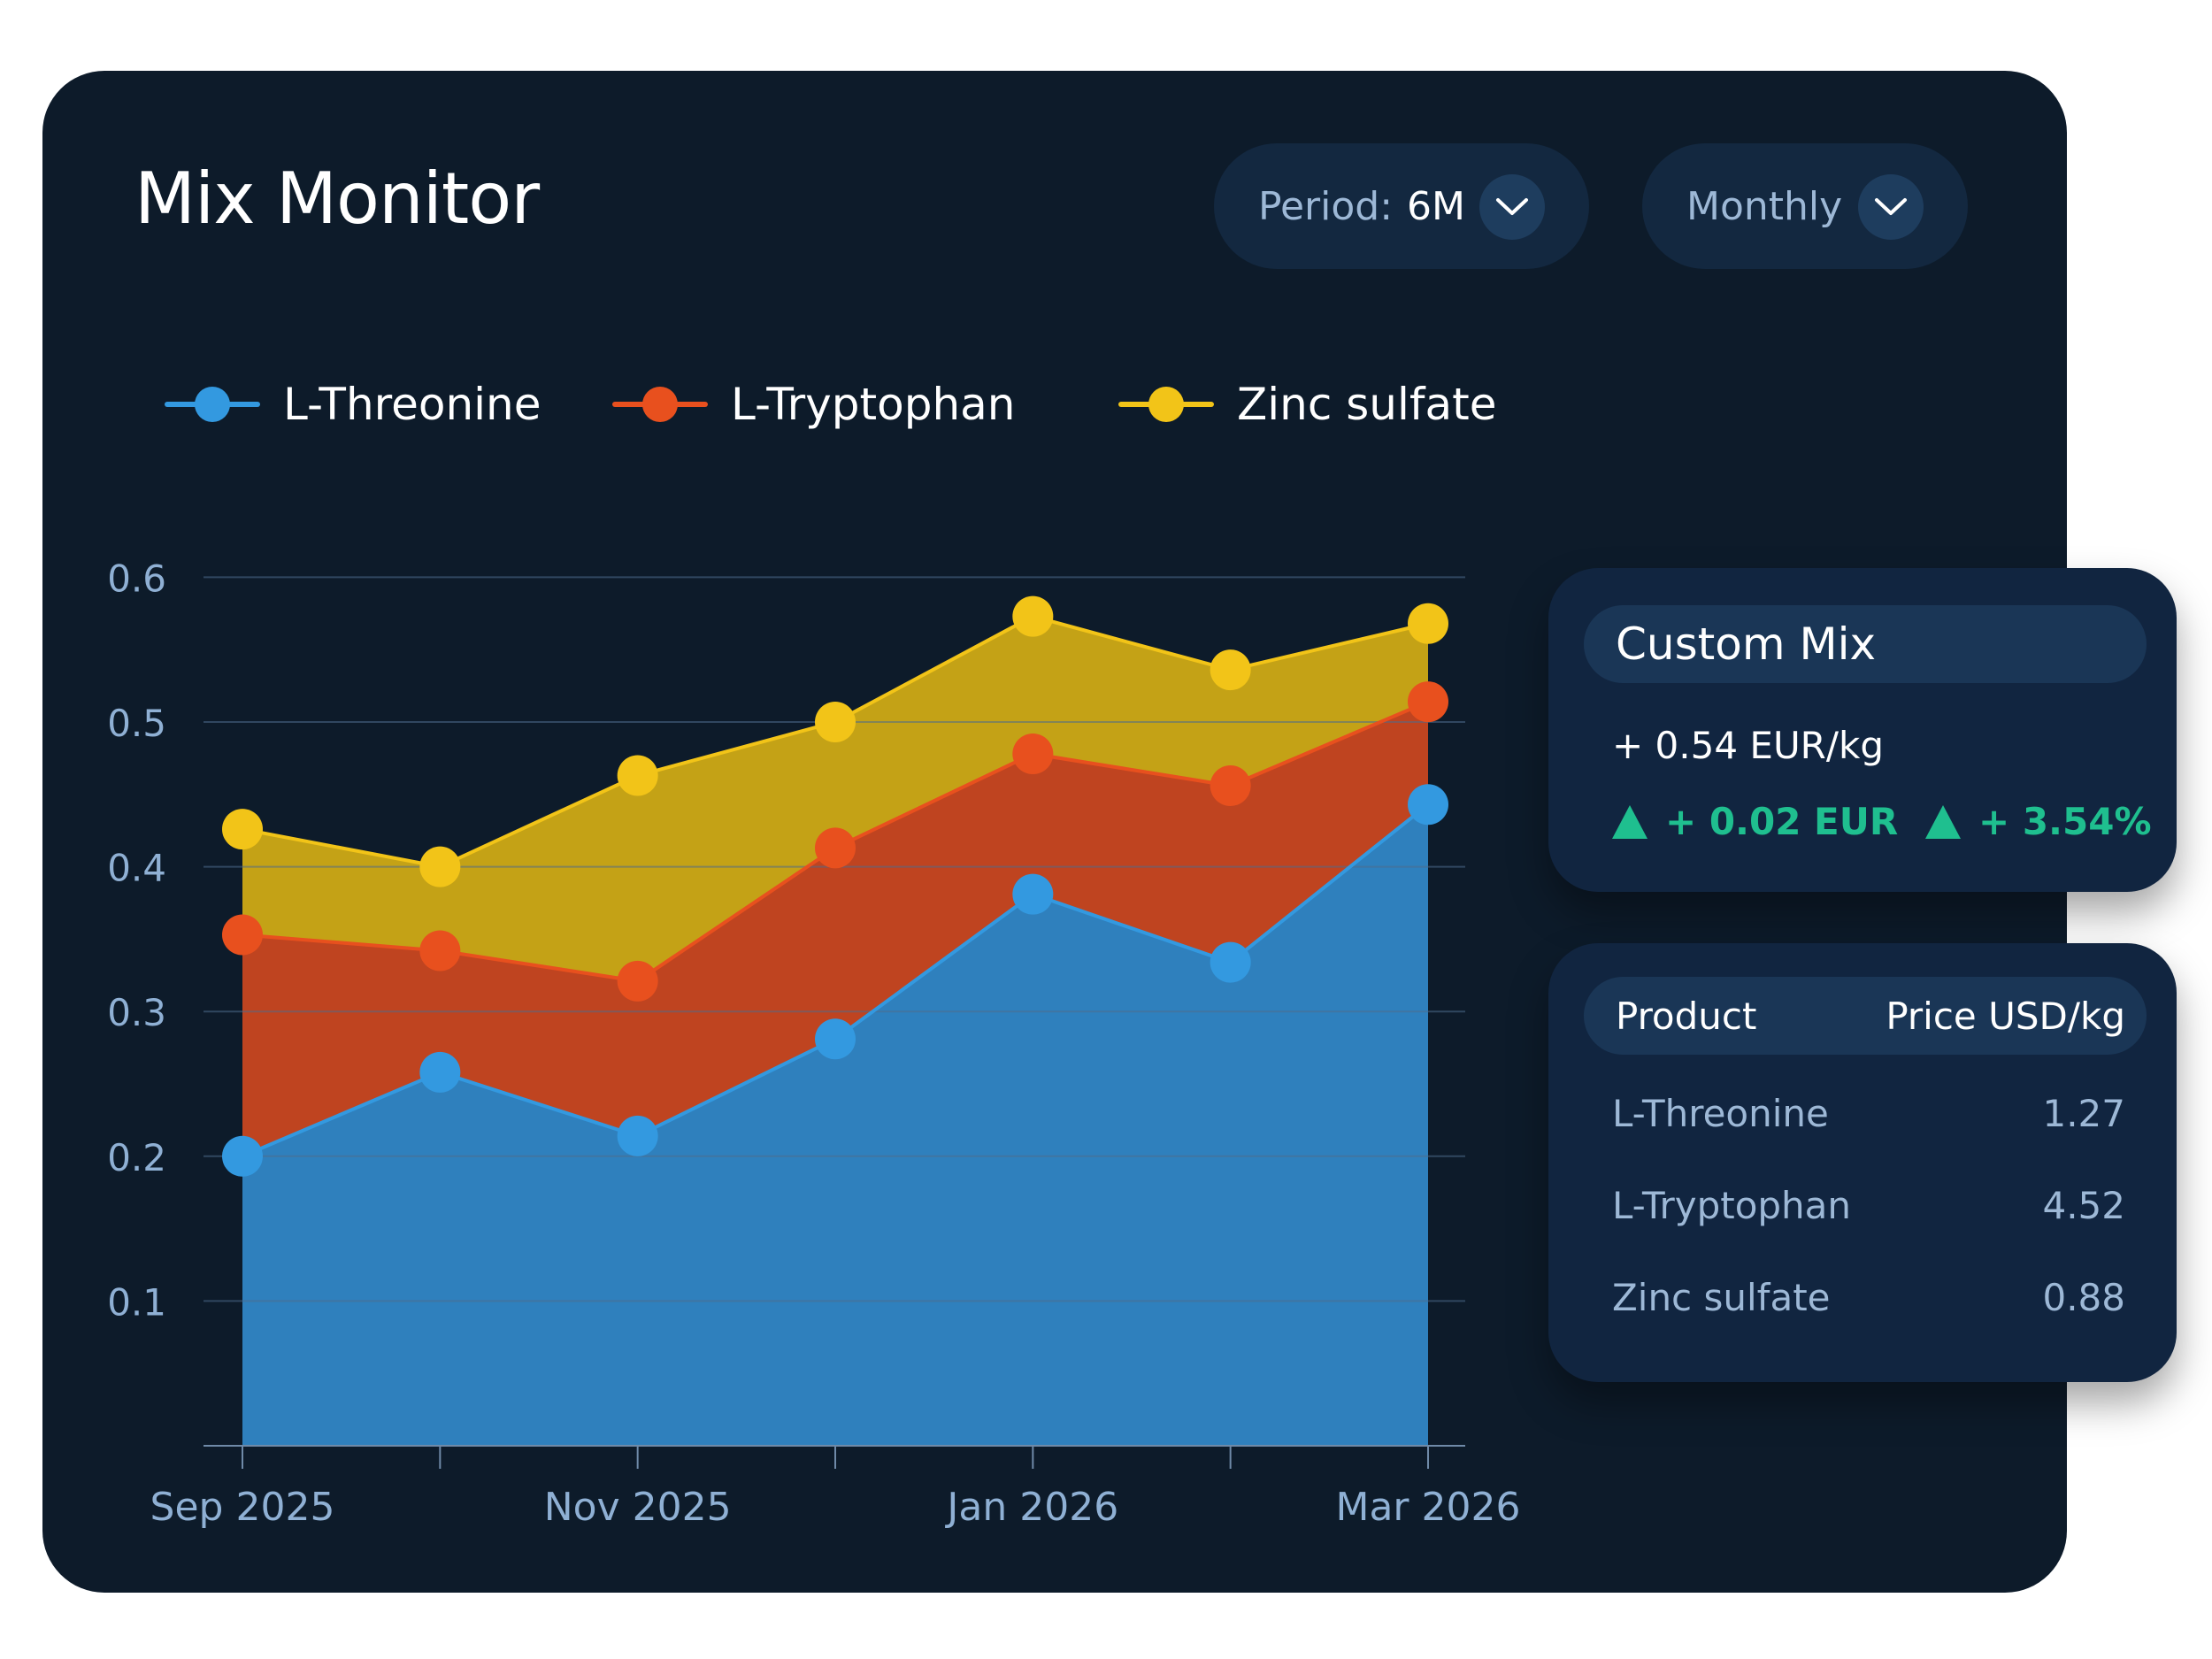 The image size is (2212, 1659). I want to click on frequency-value: Monthly, so click(1765, 206).